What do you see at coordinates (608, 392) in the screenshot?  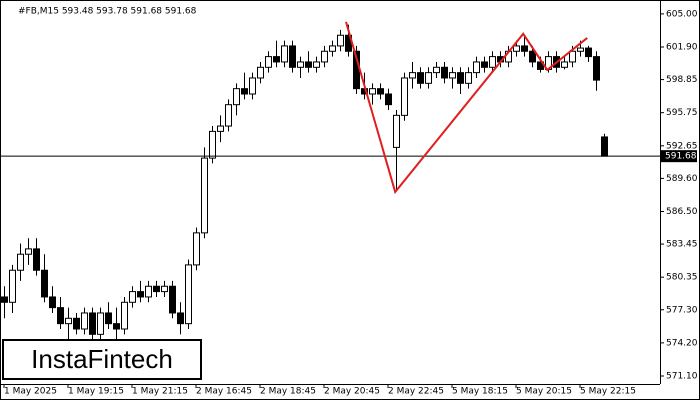 I see `x-tick-label: 5 May 22:15` at bounding box center [608, 392].